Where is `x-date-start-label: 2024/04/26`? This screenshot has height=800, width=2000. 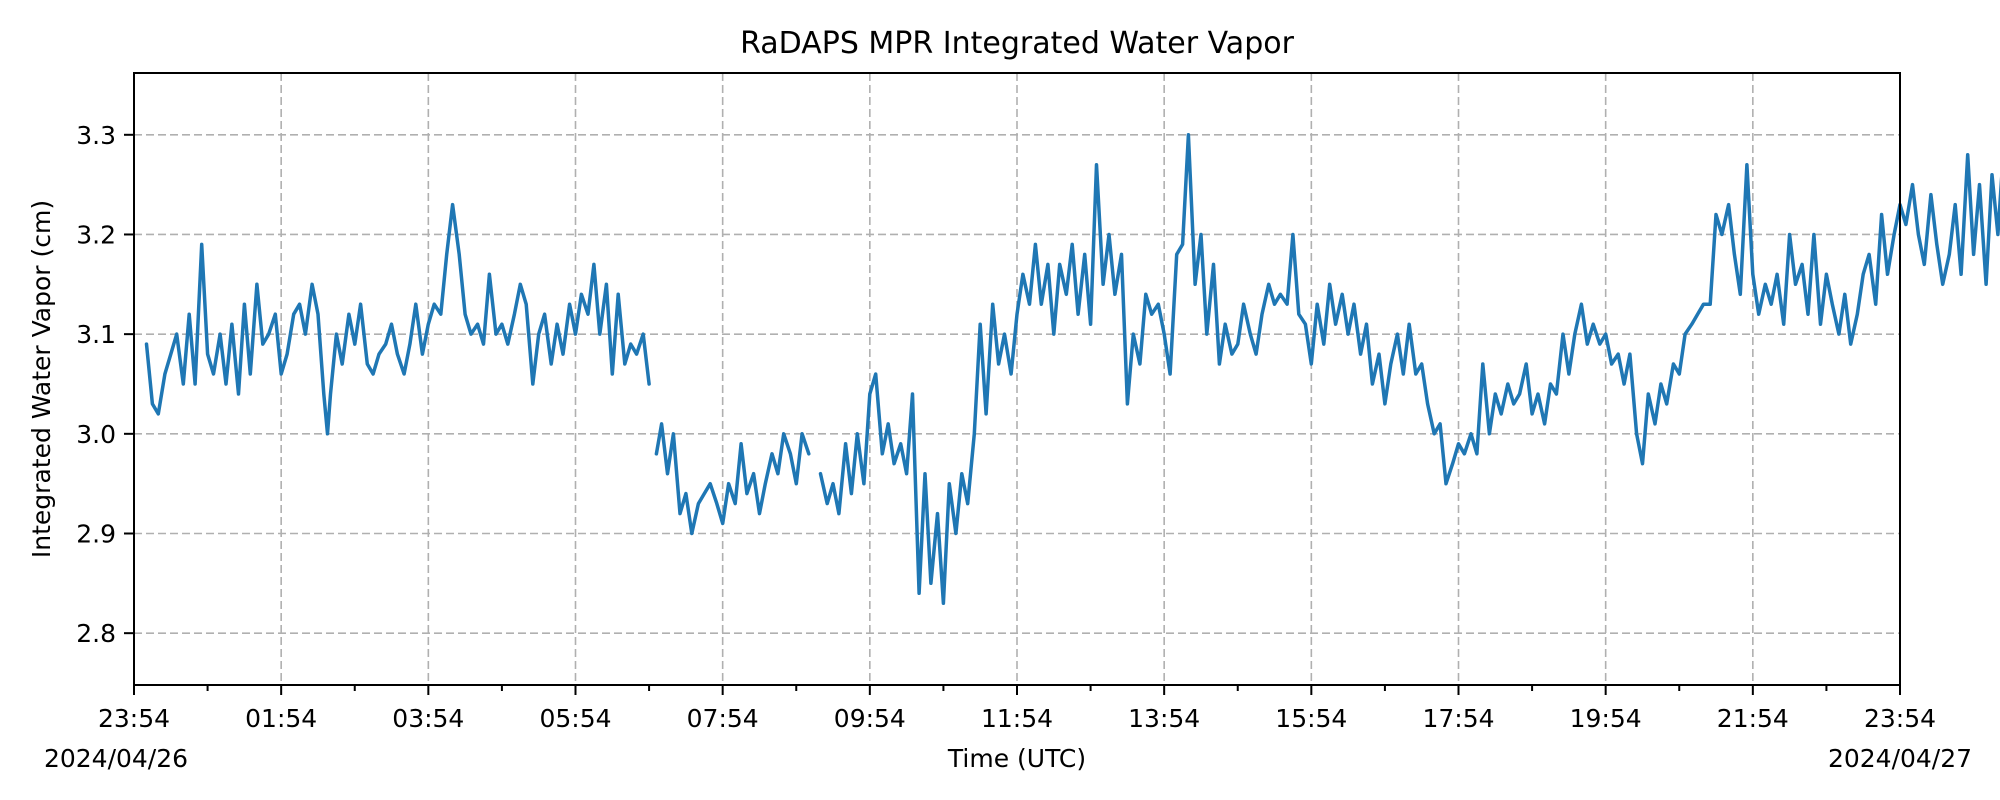 x-date-start-label: 2024/04/26 is located at coordinates (116, 758).